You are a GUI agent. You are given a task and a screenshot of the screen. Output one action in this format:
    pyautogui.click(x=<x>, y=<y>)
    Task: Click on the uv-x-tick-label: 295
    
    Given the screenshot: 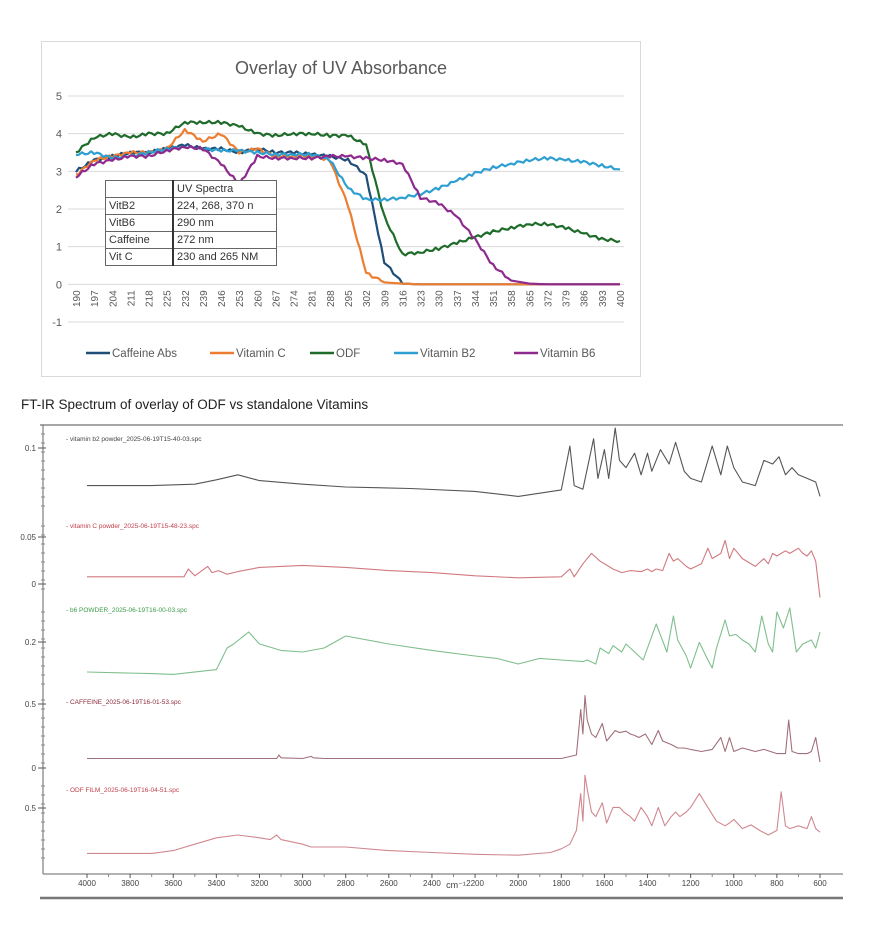 What is the action you would take?
    pyautogui.click(x=349, y=298)
    